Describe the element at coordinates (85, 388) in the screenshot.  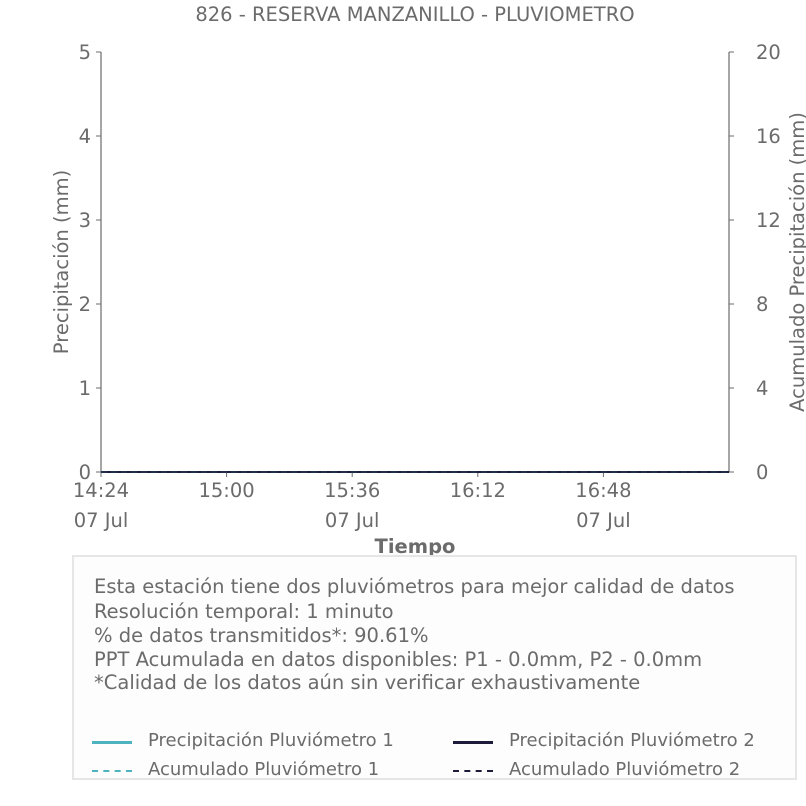
I see `y-tick-label: 1` at that location.